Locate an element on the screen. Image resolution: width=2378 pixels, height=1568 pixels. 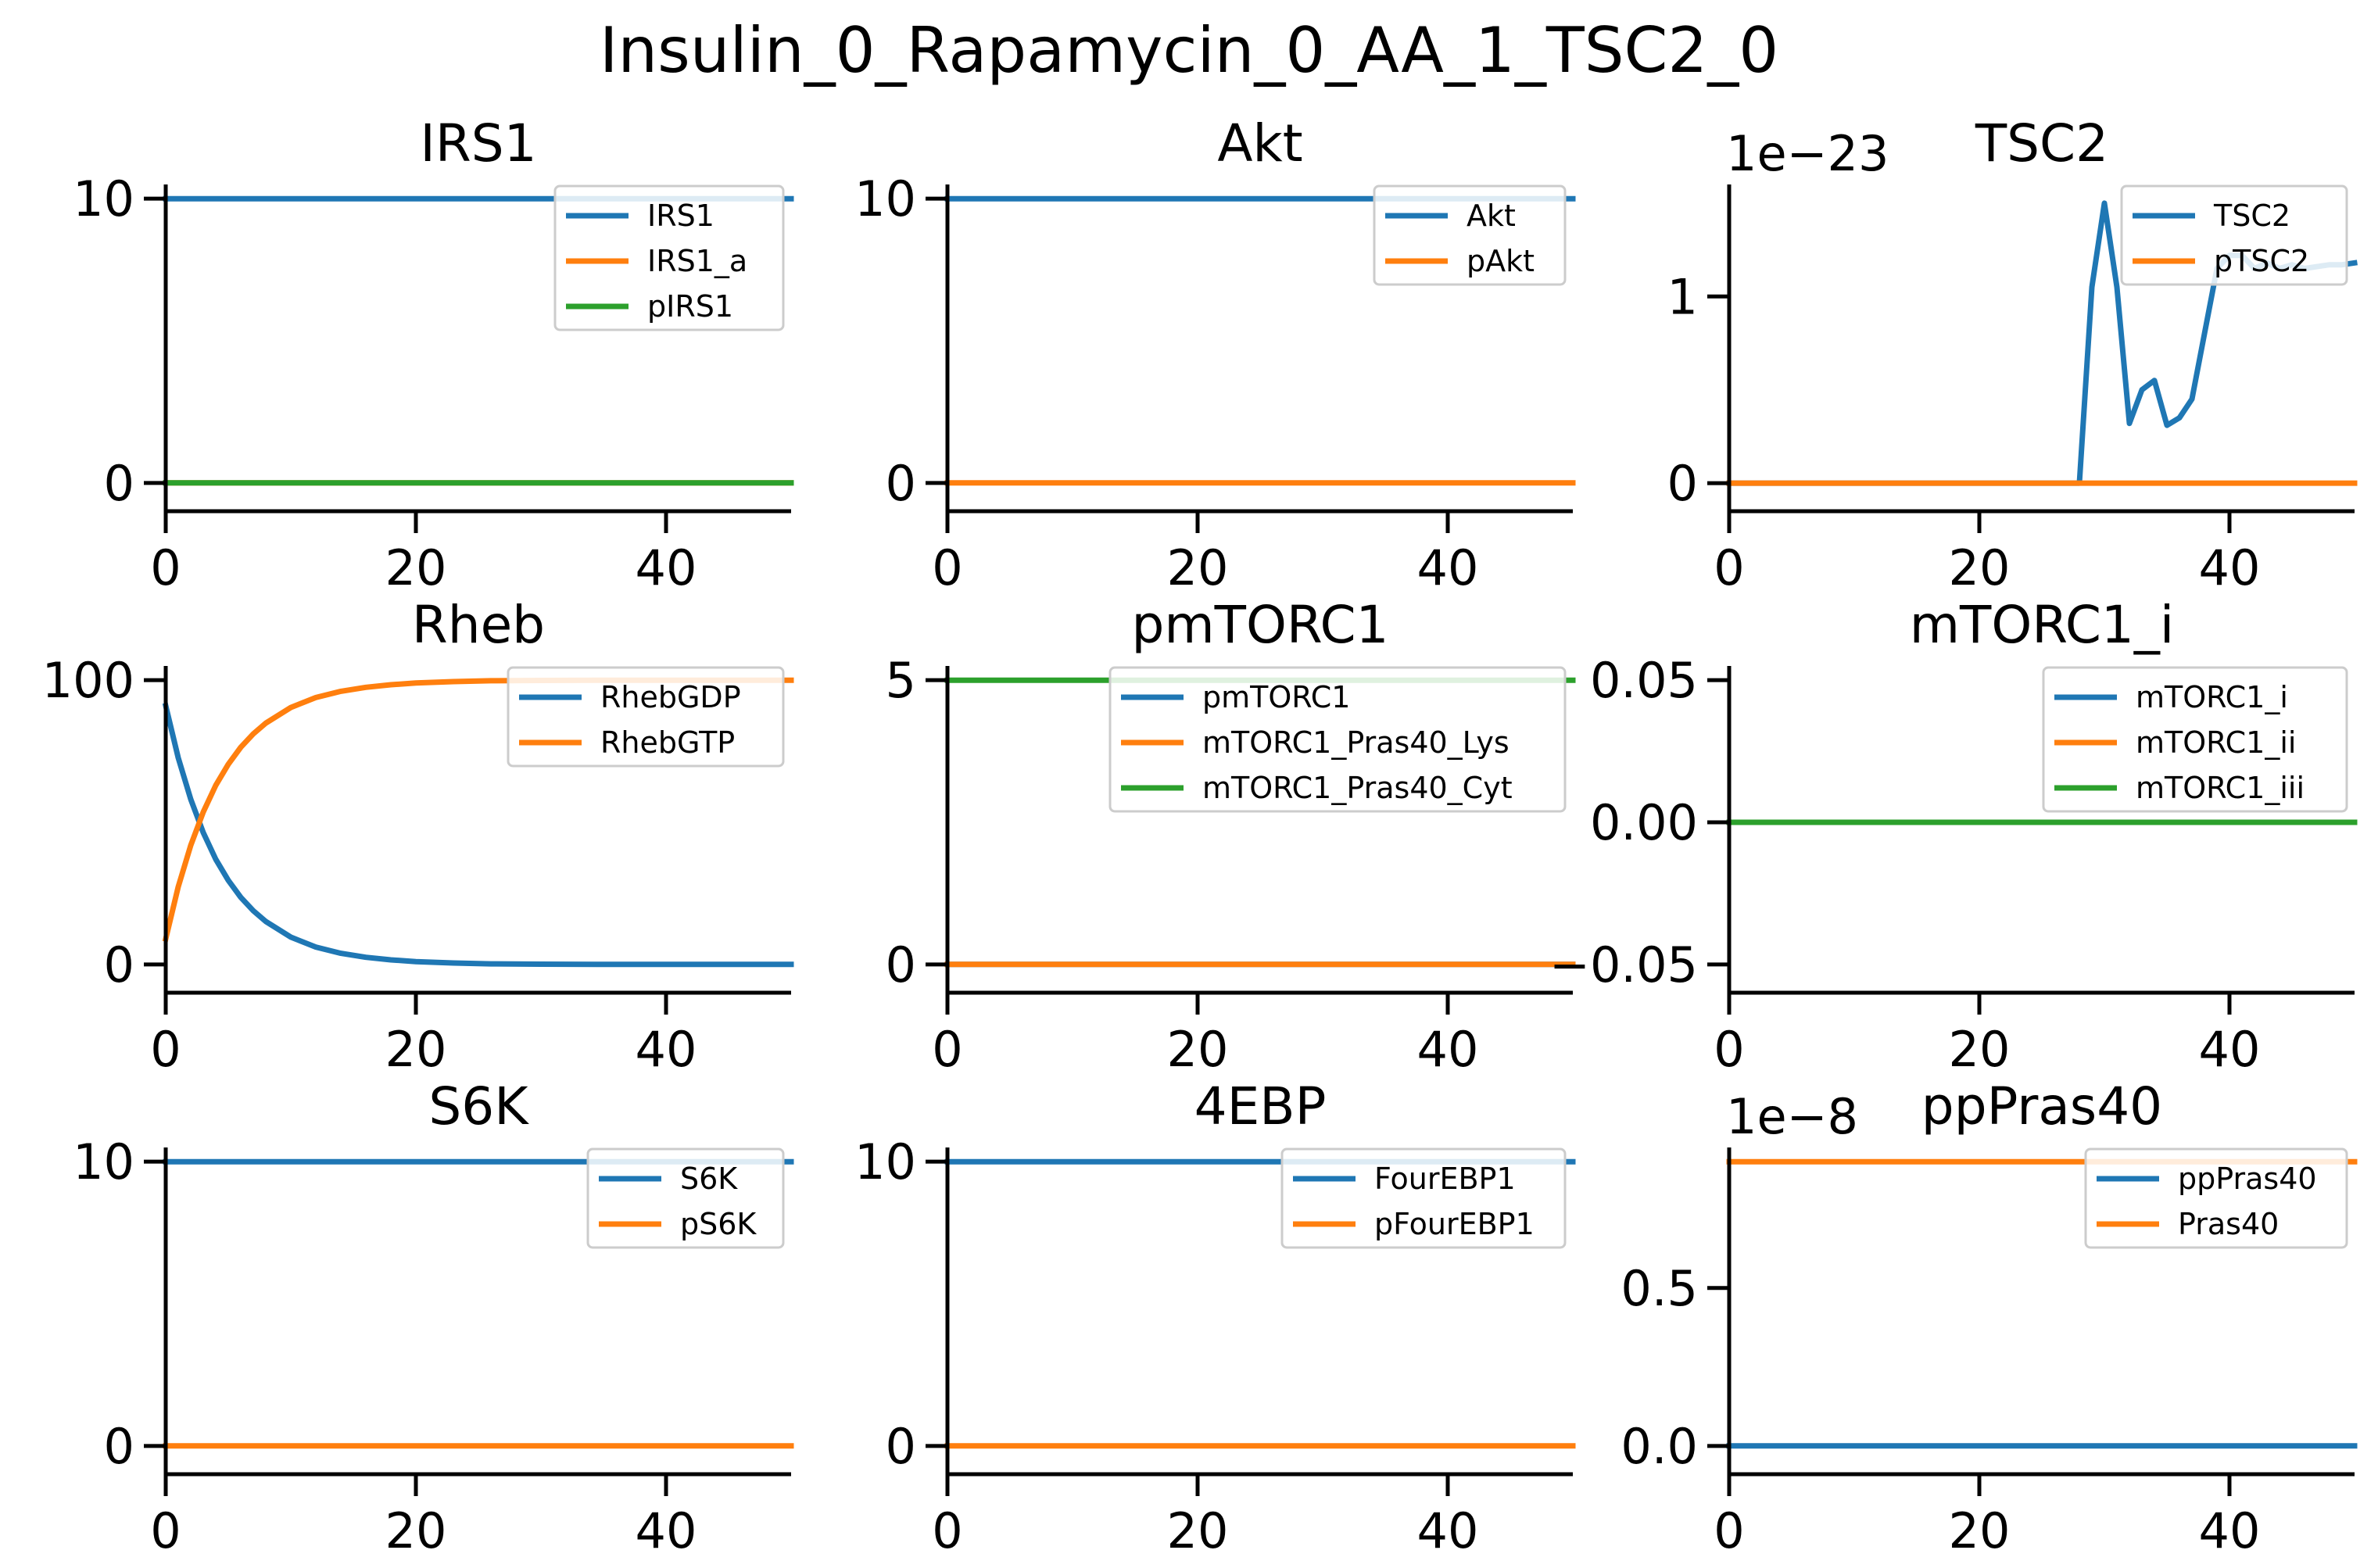
subplot-title: pmTORC1 is located at coordinates (1259, 625).